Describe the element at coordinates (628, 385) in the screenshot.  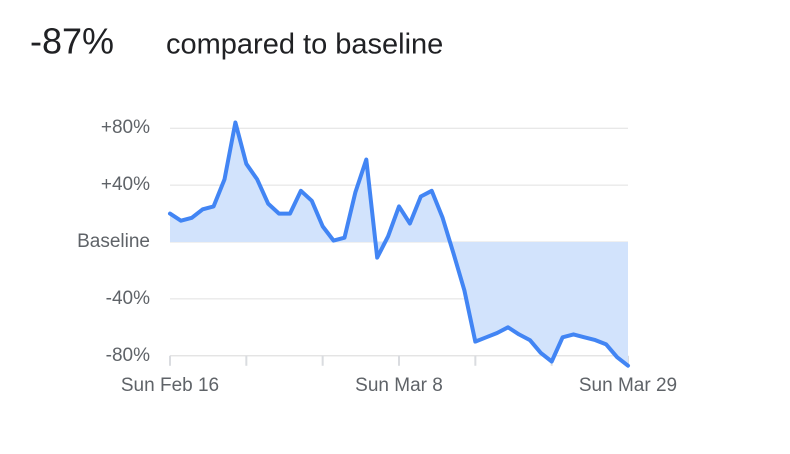
I see `x-tick-label: Sun Mar 29` at that location.